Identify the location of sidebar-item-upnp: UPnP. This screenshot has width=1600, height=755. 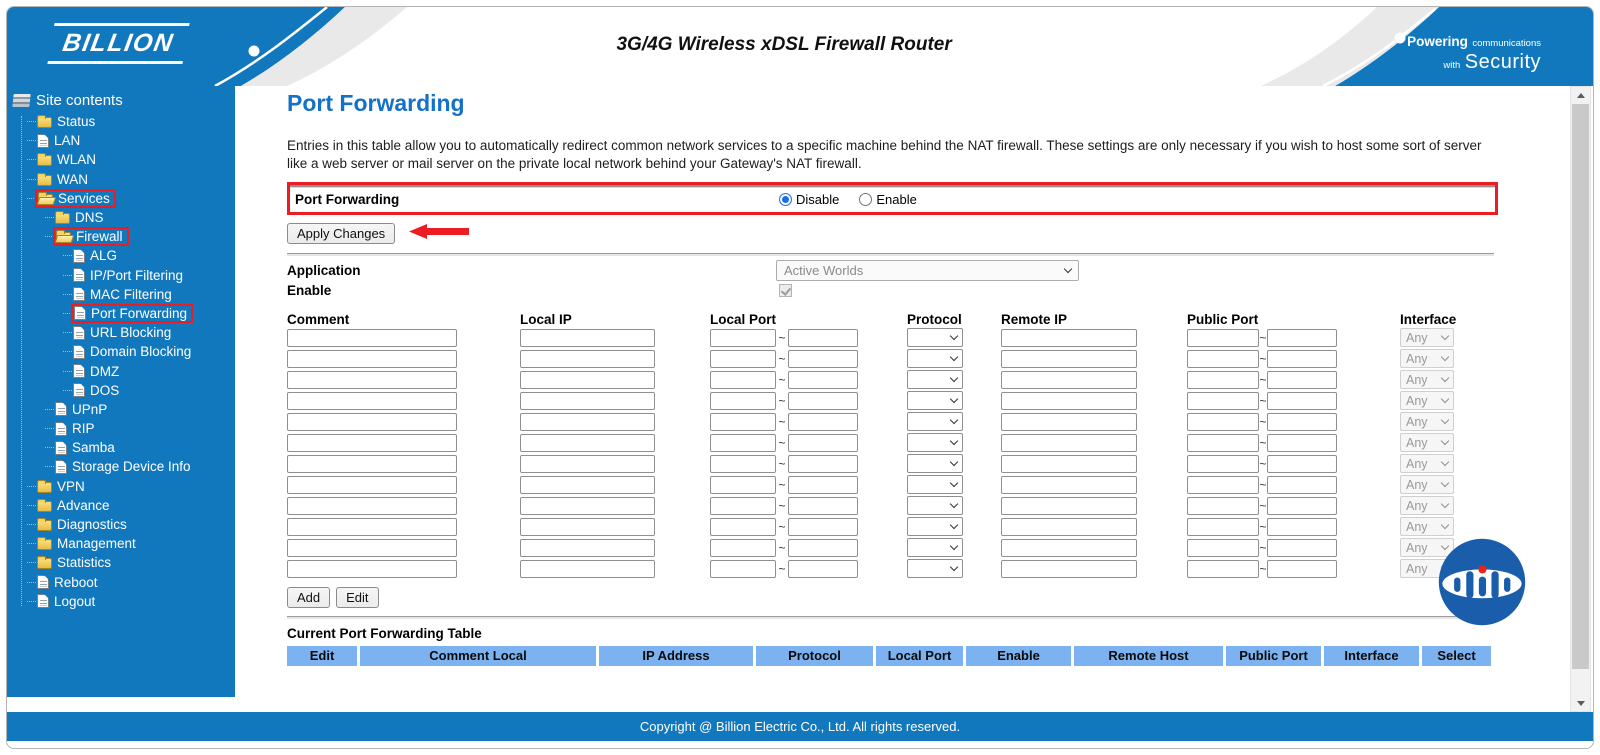
(121, 409).